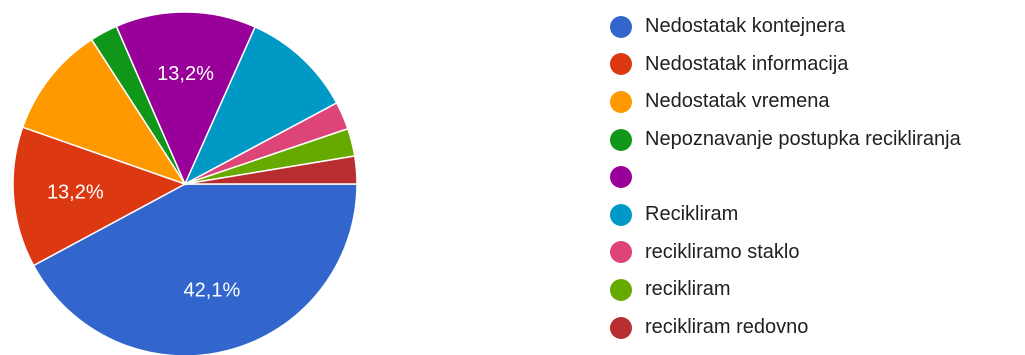  What do you see at coordinates (212, 291) in the screenshot?
I see `slice-data-label: 42,1%` at bounding box center [212, 291].